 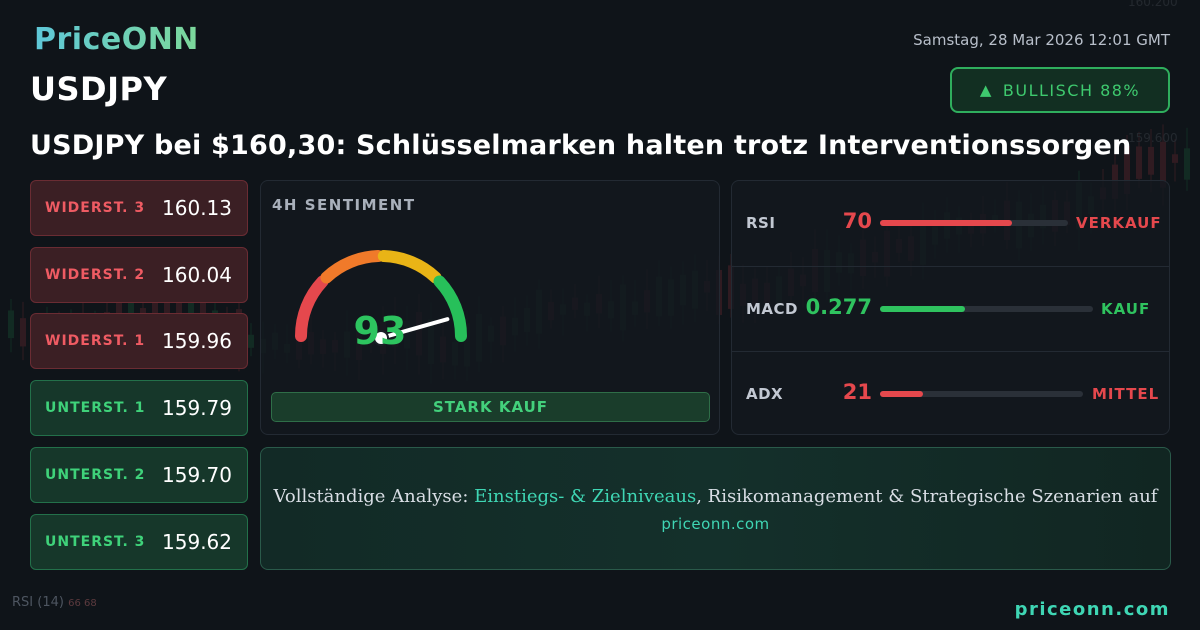 What do you see at coordinates (1119, 223) in the screenshot?
I see `indicator-signal: VERKAUF` at bounding box center [1119, 223].